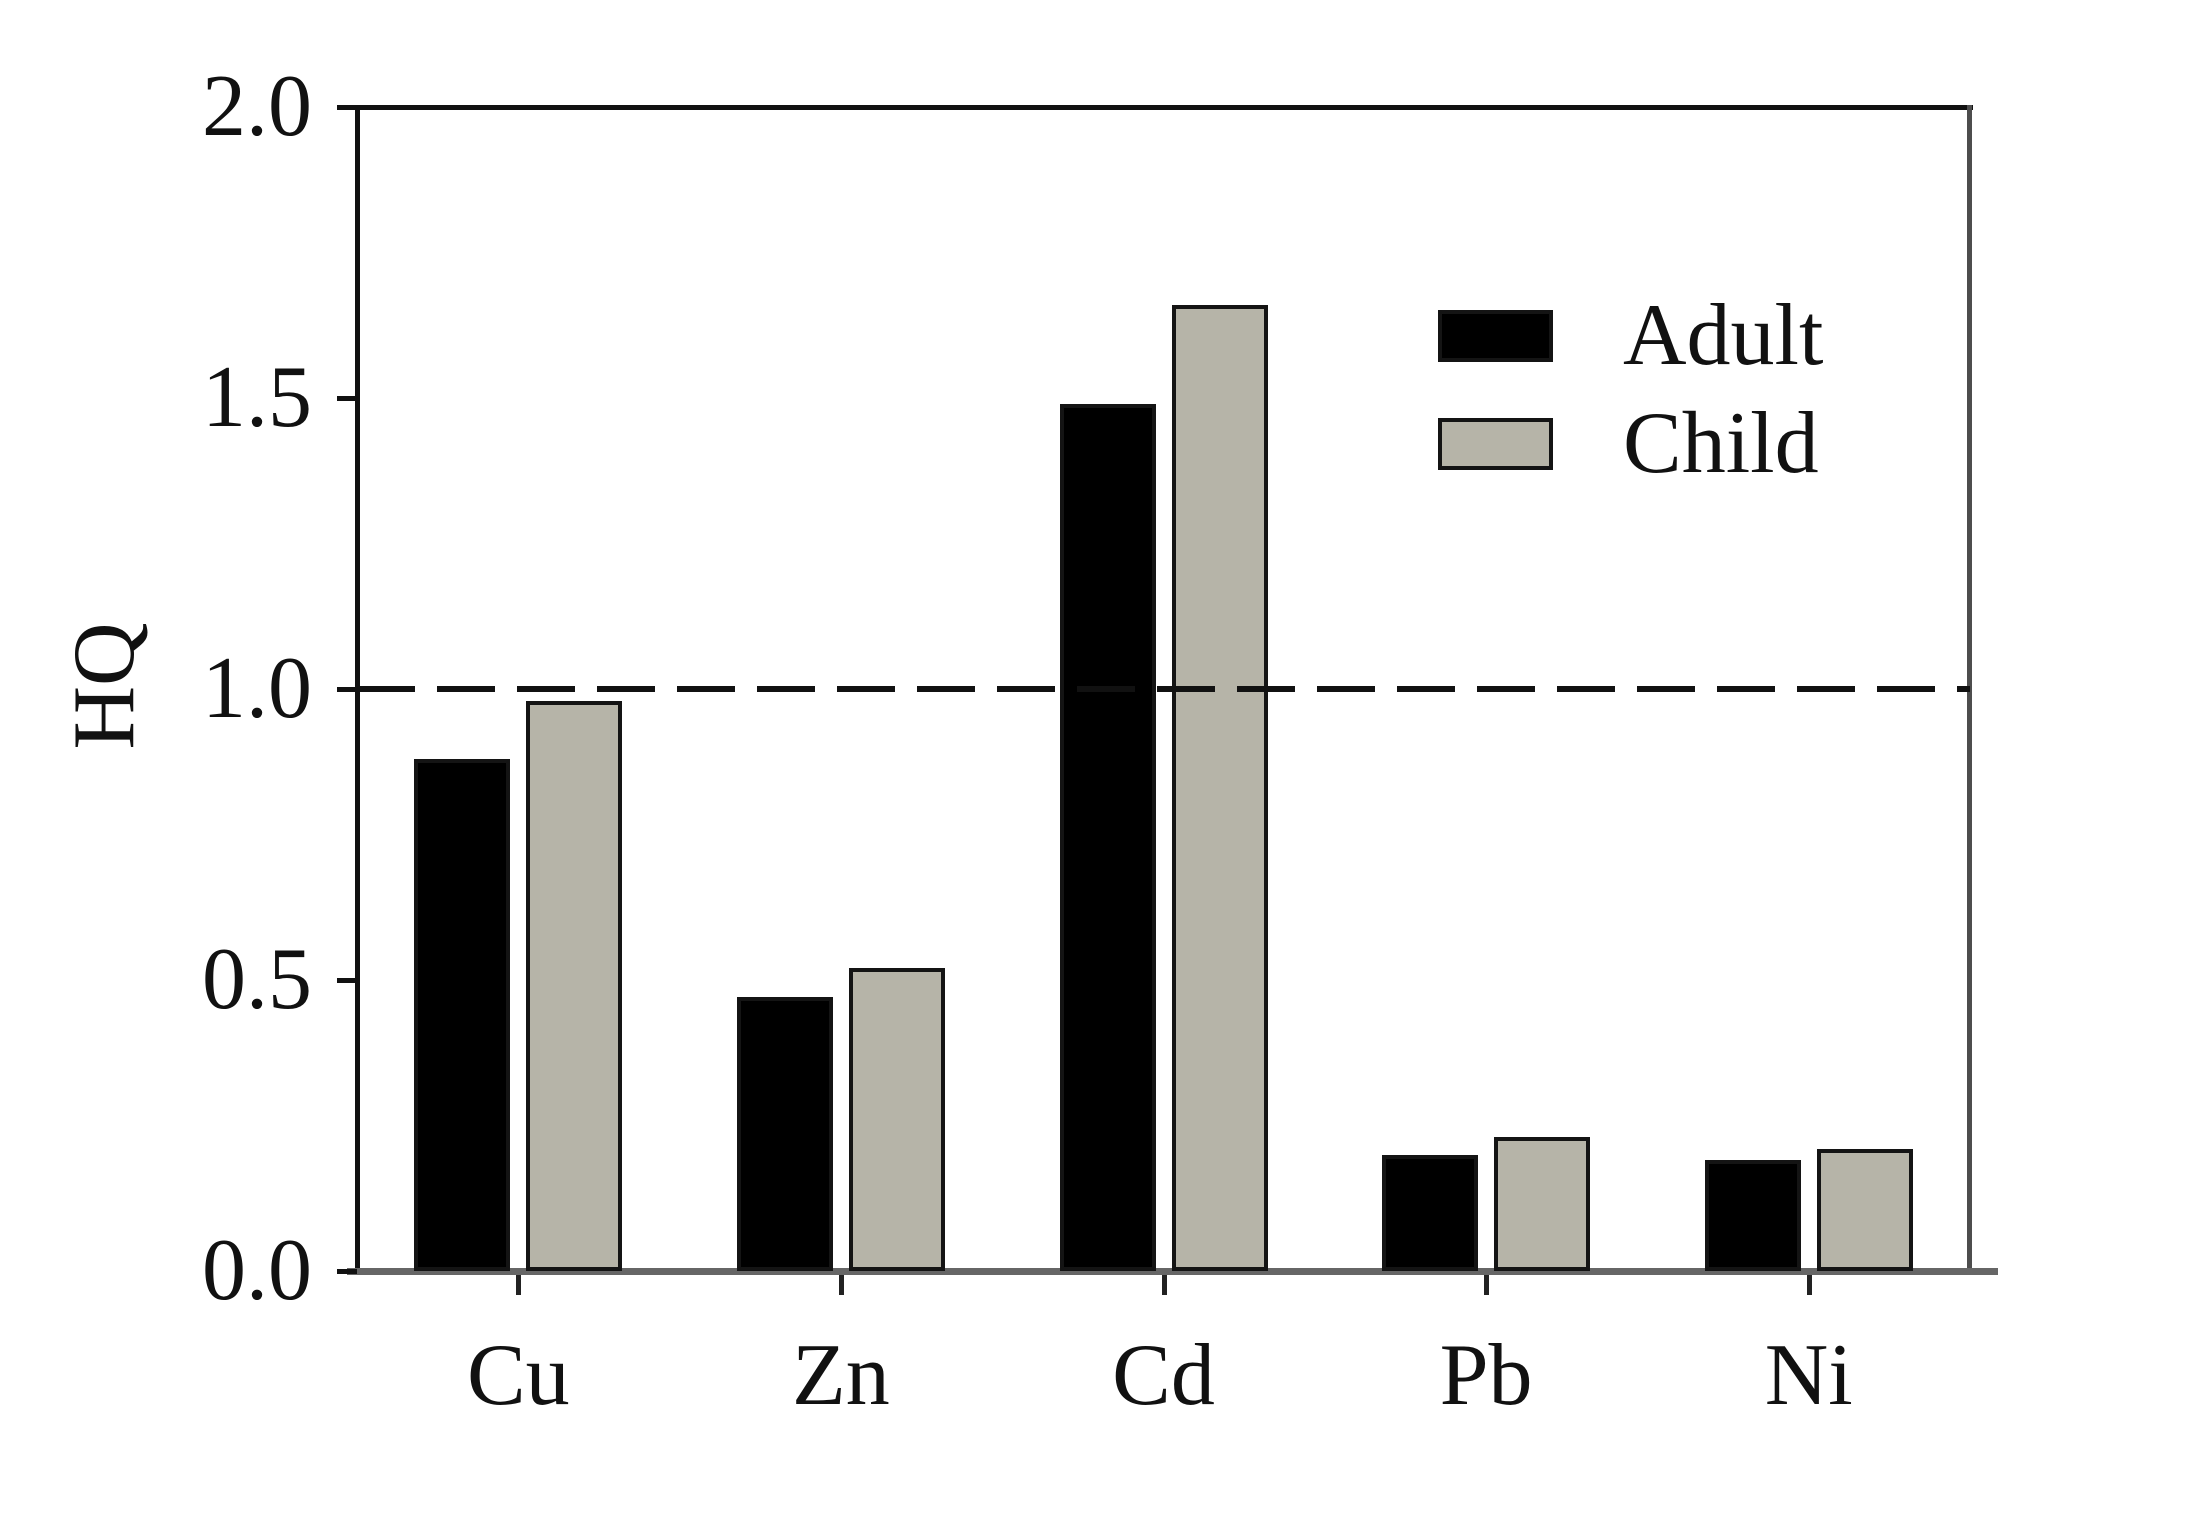 The width and height of the screenshot is (2190, 1530). What do you see at coordinates (1808, 1375) in the screenshot?
I see `x-axis-label: Ni` at bounding box center [1808, 1375].